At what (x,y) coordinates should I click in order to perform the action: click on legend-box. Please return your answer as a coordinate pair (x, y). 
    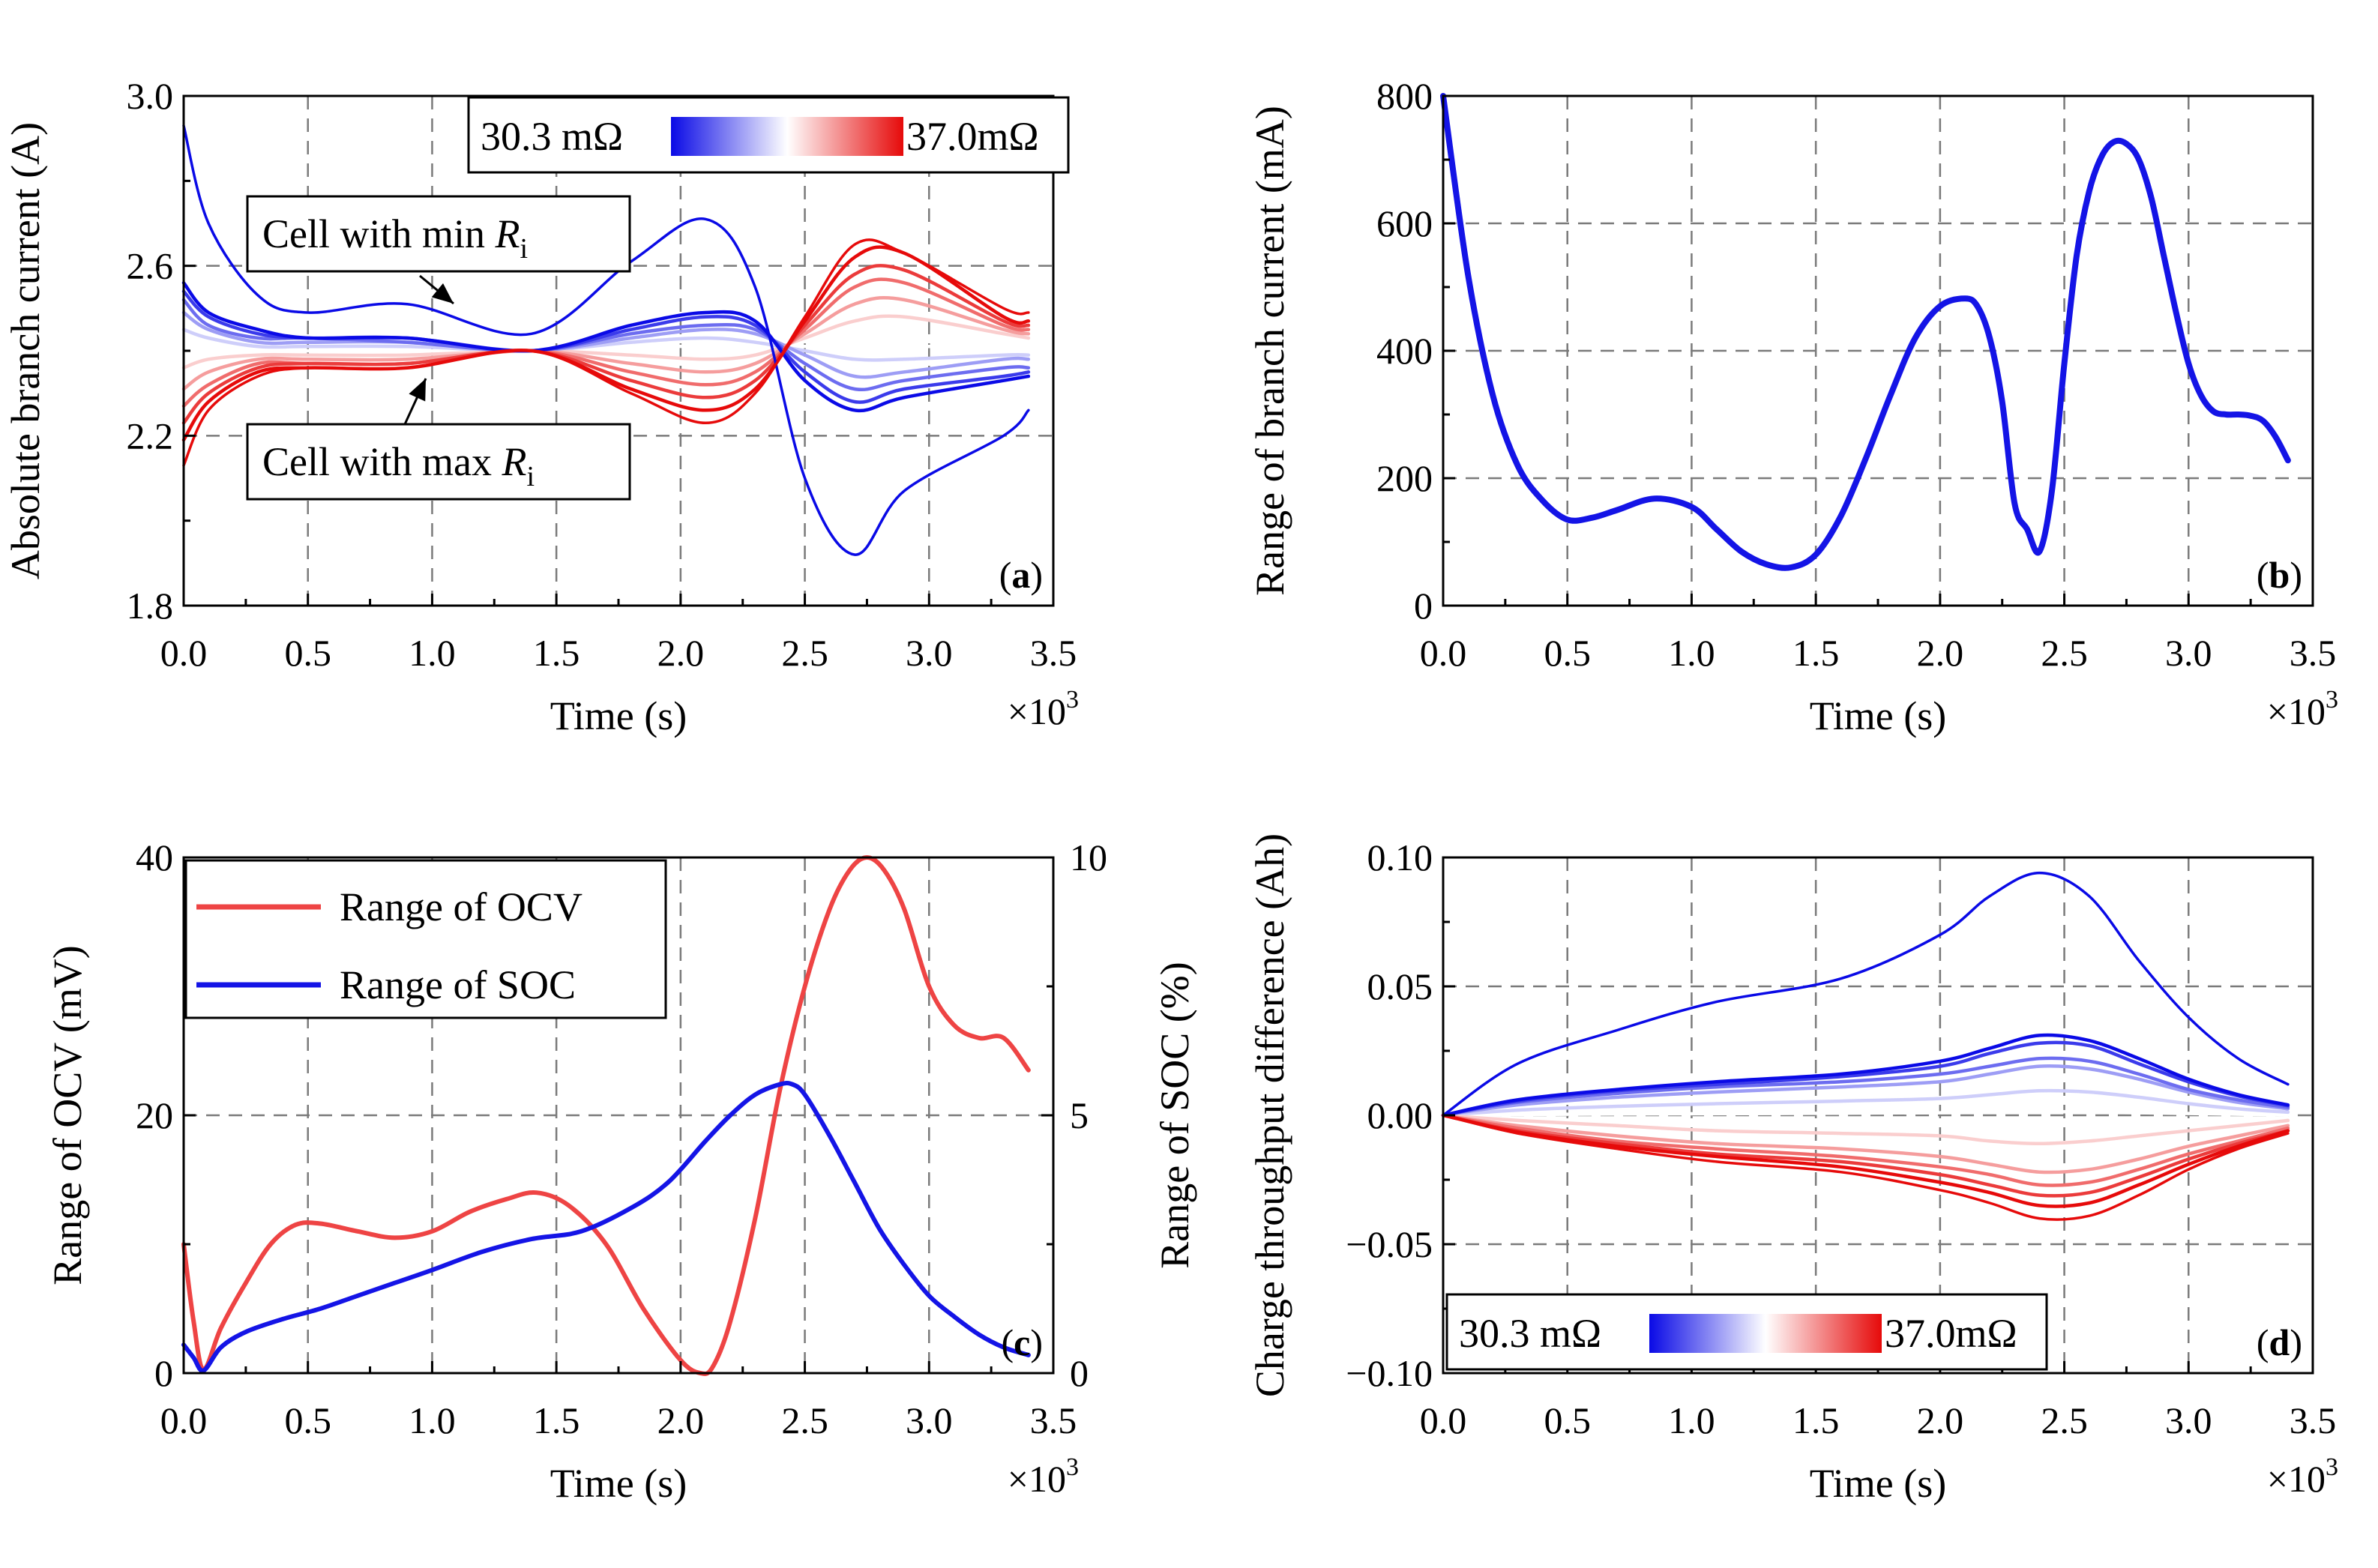
    Looking at the image, I should click on (425, 939).